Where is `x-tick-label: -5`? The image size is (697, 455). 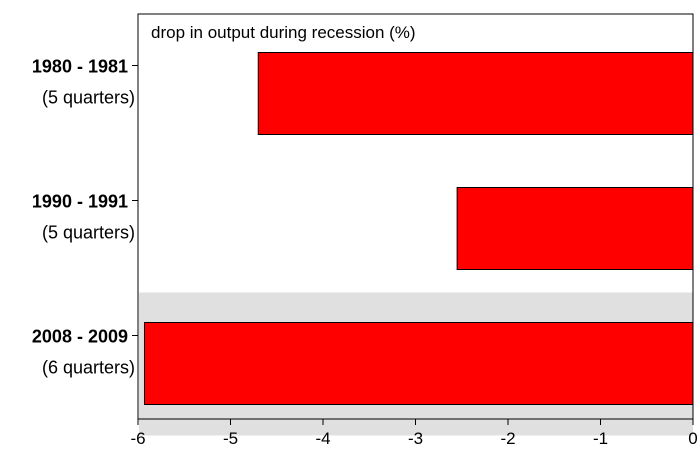
x-tick-label: -5 is located at coordinates (230, 438).